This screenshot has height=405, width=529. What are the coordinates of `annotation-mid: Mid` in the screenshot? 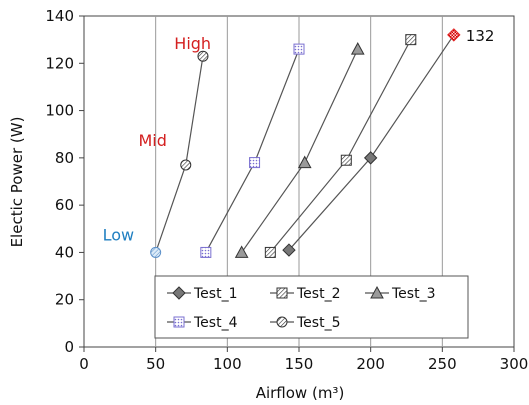 It's located at (152, 140).